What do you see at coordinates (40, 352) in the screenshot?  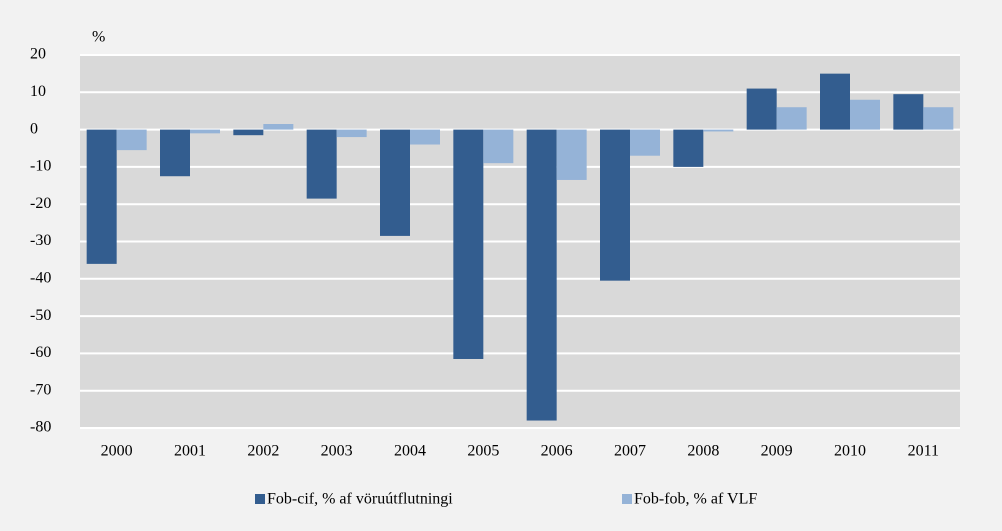 I see `y-tick-label: -60` at bounding box center [40, 352].